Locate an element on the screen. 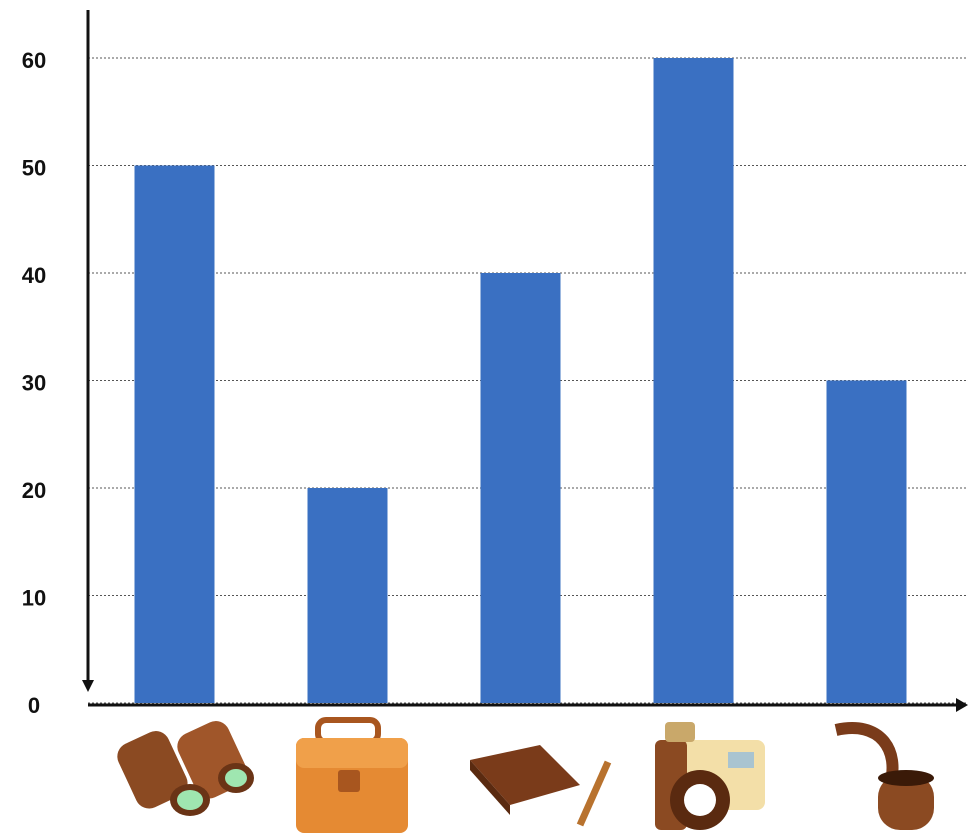  y-tick-label: 0 is located at coordinates (34, 705).